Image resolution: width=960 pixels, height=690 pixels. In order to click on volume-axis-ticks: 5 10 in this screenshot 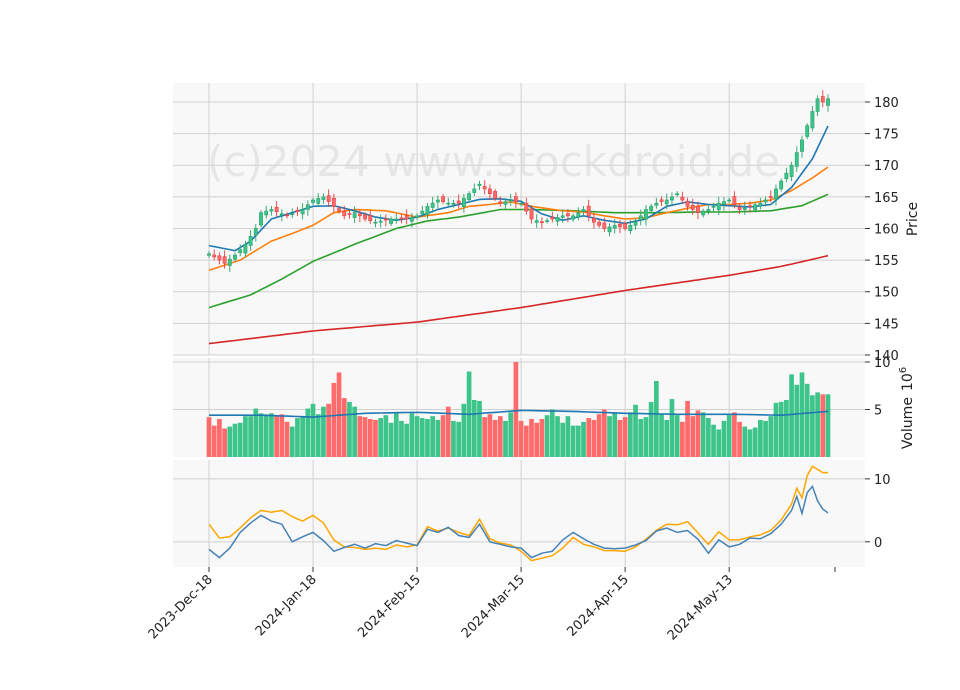, I will do `click(878, 387)`.